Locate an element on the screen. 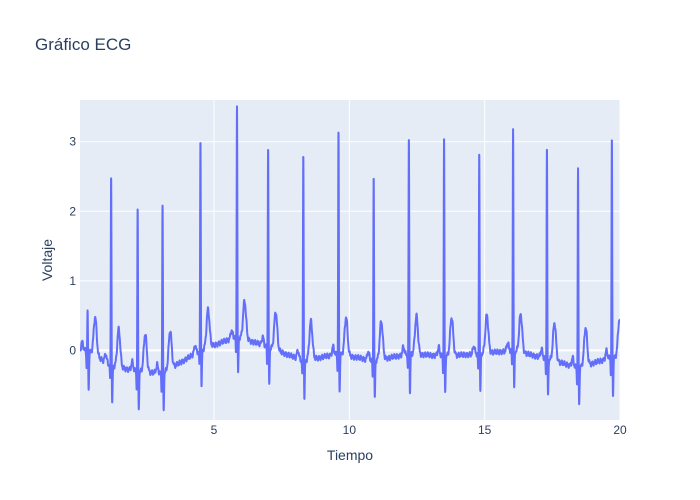  y-tick-label: 1 is located at coordinates (72, 281).